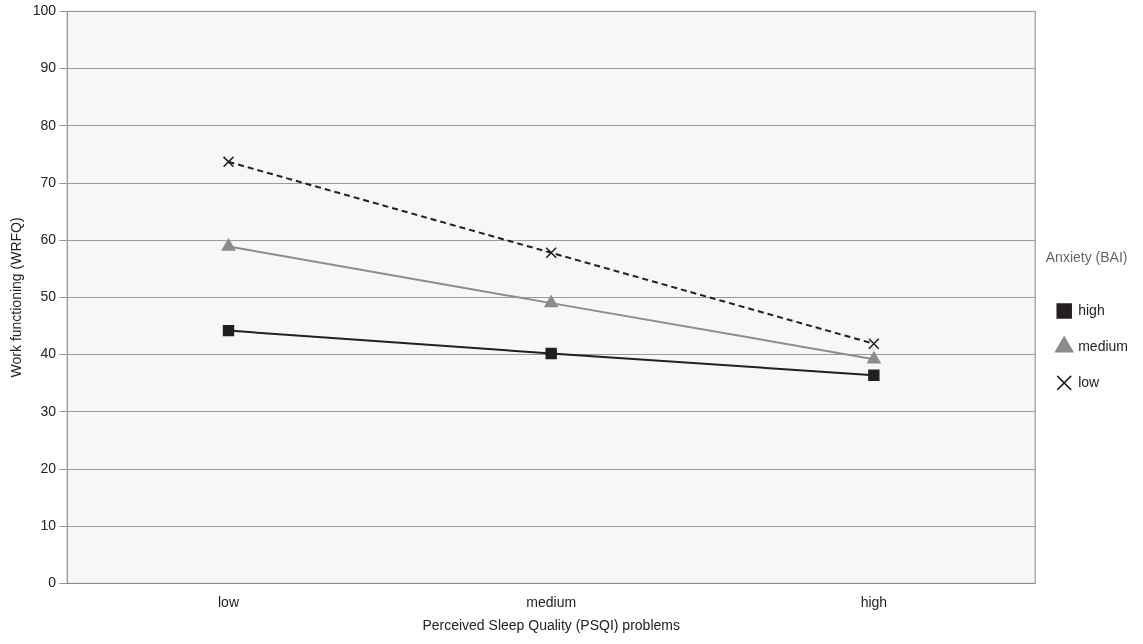 The width and height of the screenshot is (1143, 644). Describe the element at coordinates (48, 467) in the screenshot. I see `y-tick-label: 20` at that location.